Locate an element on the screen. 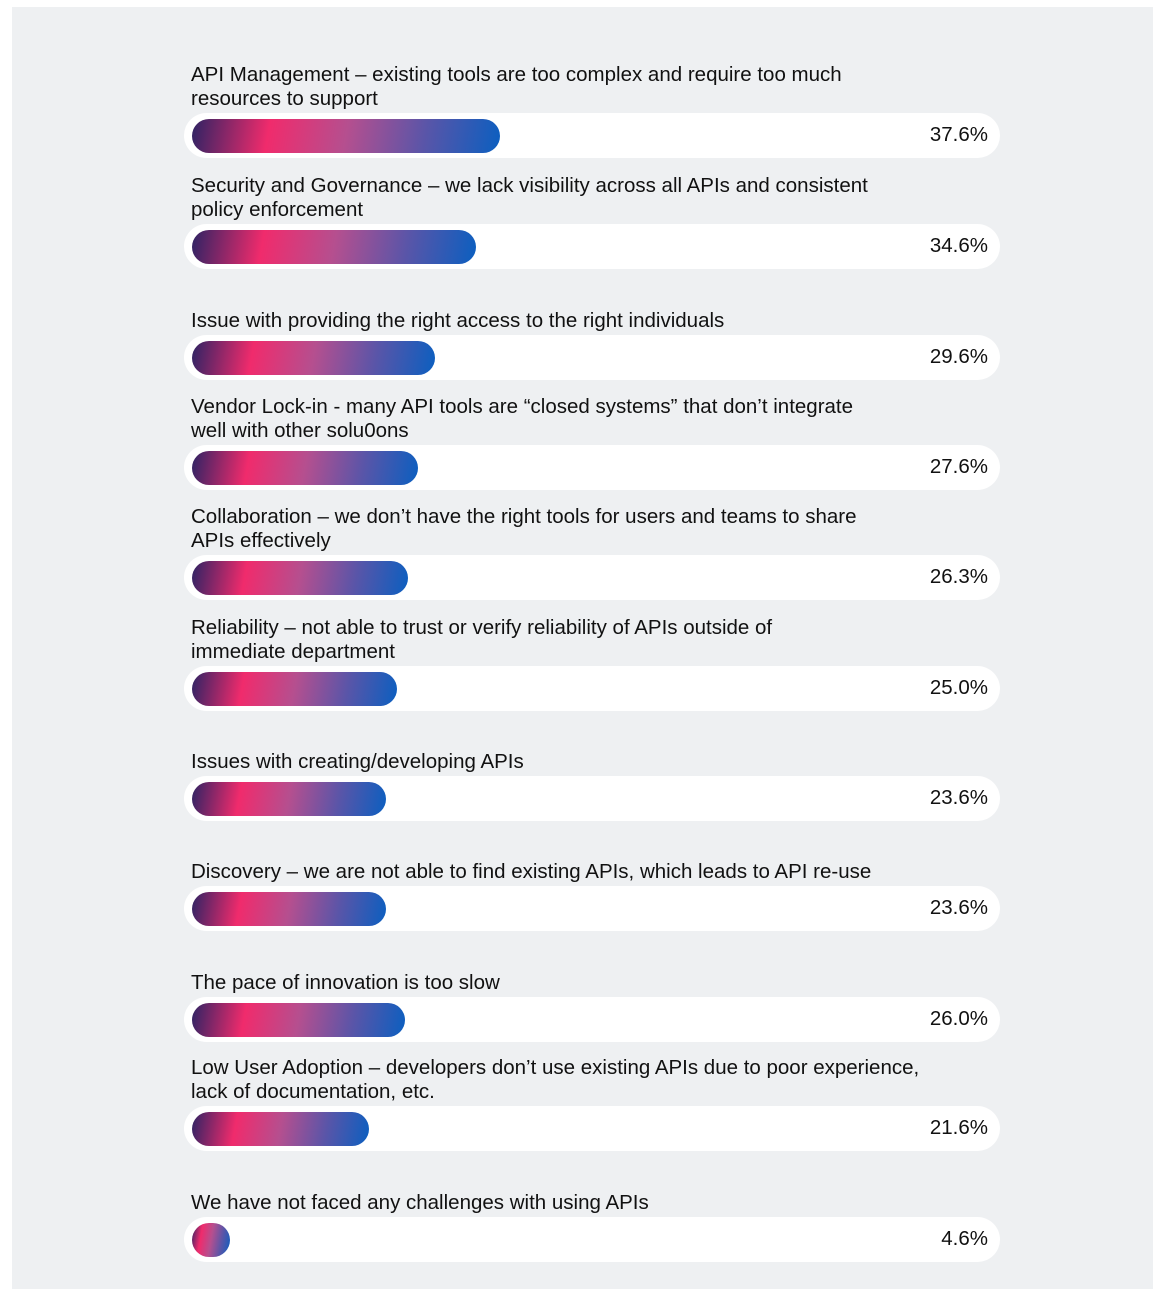 The width and height of the screenshot is (1157, 1297). value-label: 34.6% is located at coordinates (958, 245).